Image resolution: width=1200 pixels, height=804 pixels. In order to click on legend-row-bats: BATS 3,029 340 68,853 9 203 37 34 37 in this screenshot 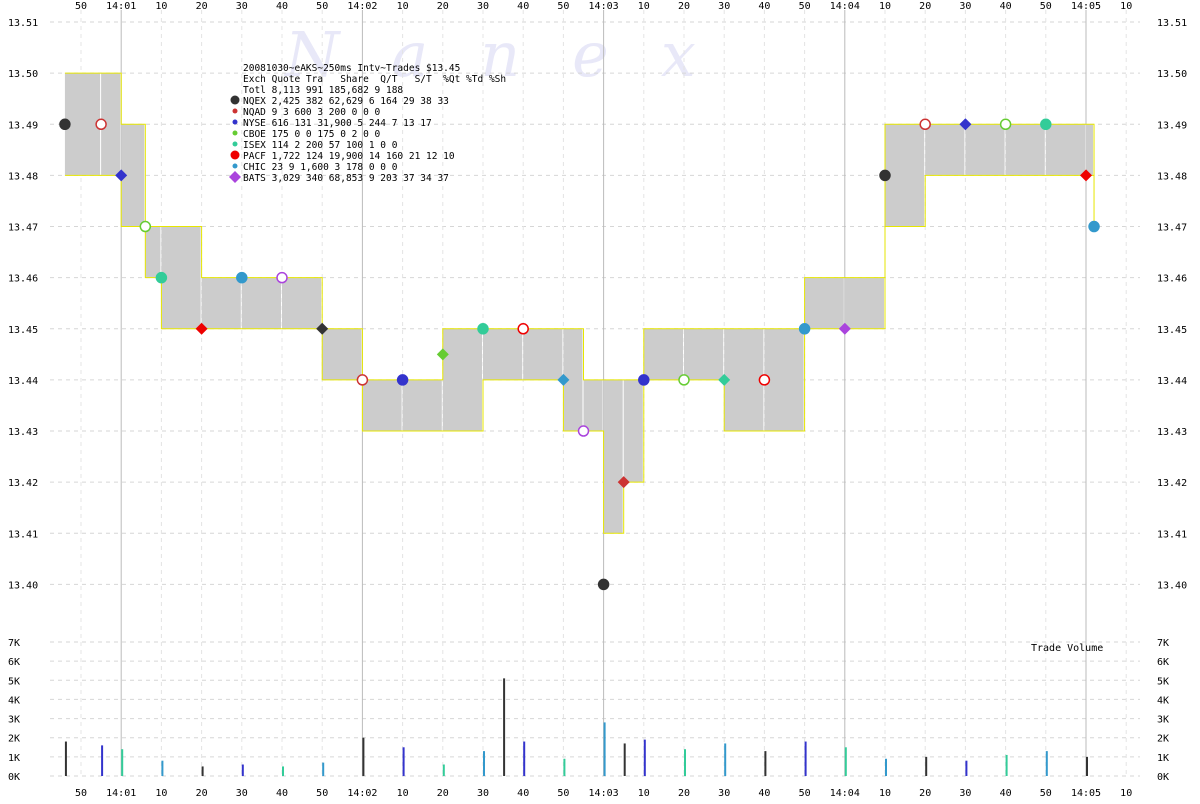, I will do `click(346, 178)`.